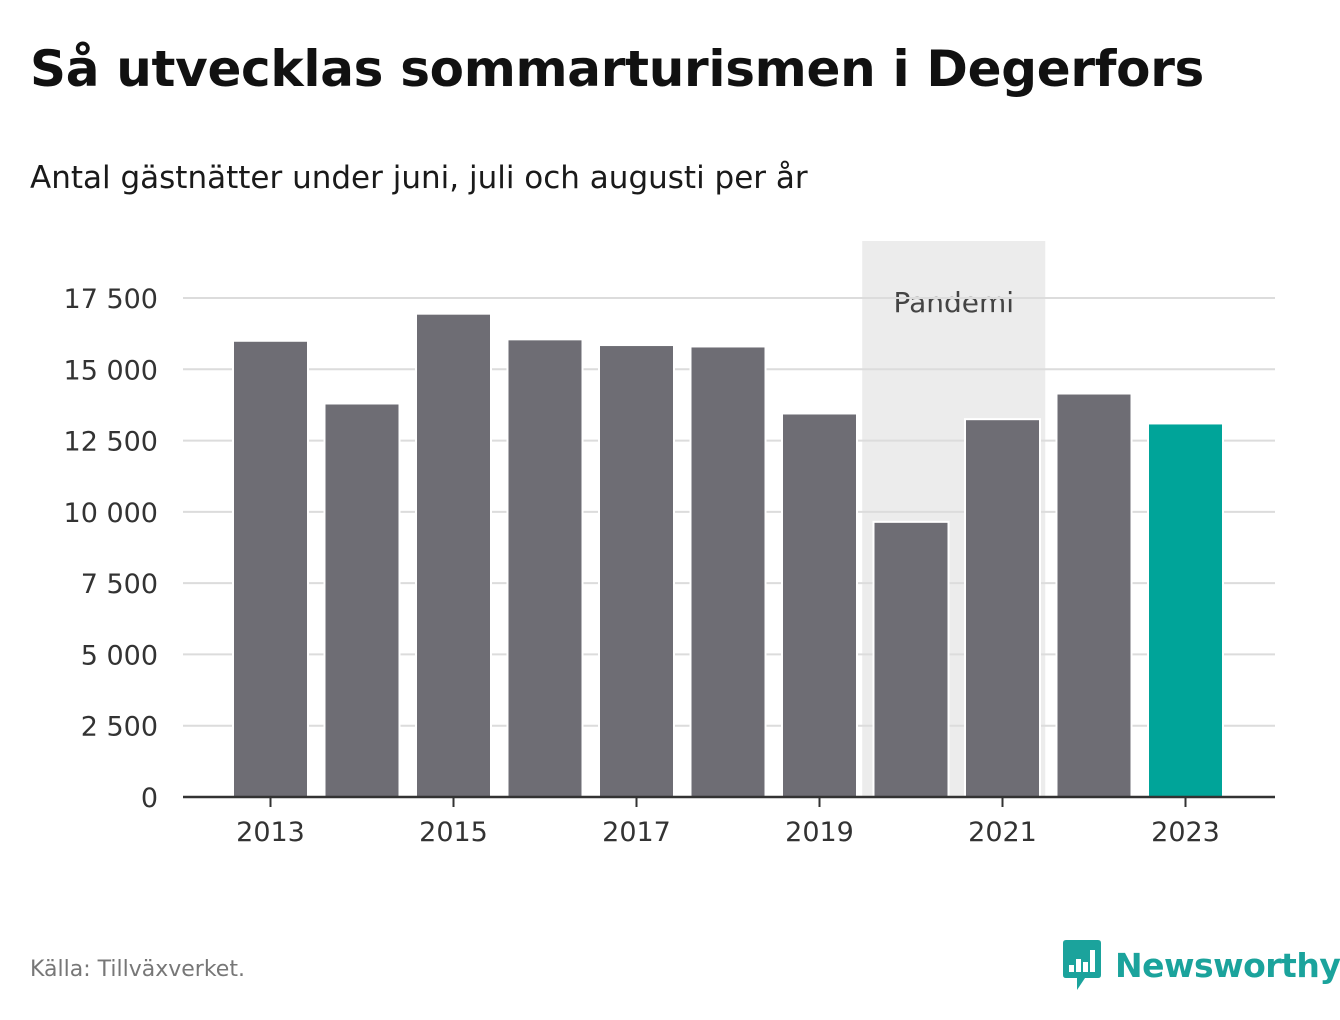  What do you see at coordinates (119, 584) in the screenshot?
I see `y-tick-label: 7 500` at bounding box center [119, 584].